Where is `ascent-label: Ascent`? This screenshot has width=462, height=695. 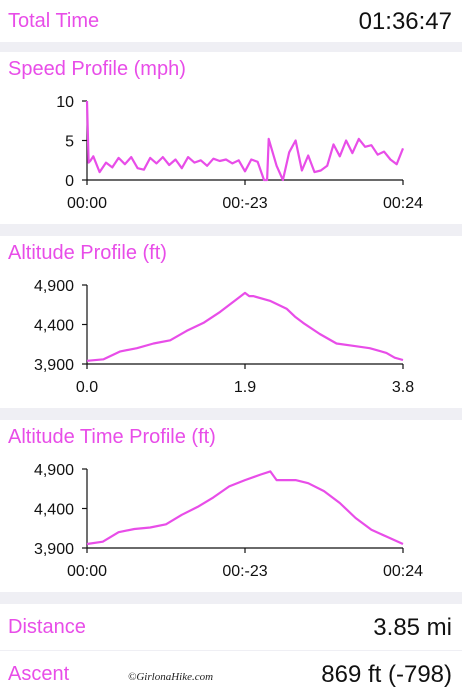
ascent-label: Ascent is located at coordinates (39, 674).